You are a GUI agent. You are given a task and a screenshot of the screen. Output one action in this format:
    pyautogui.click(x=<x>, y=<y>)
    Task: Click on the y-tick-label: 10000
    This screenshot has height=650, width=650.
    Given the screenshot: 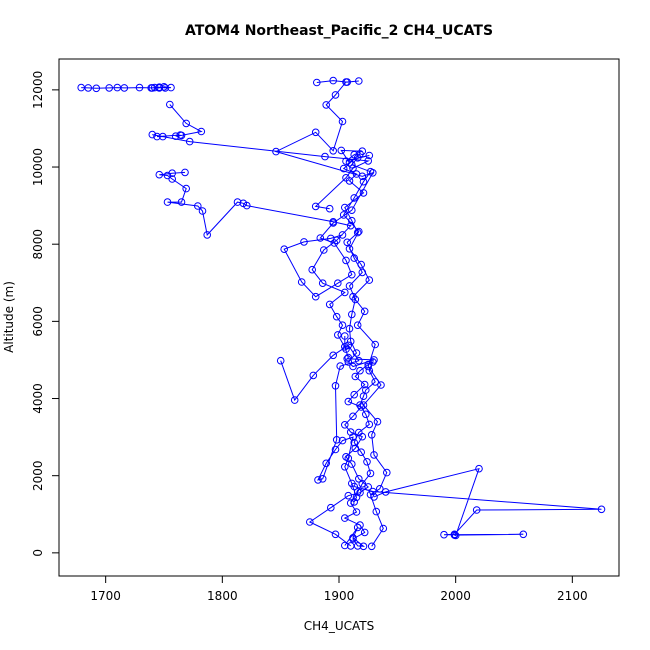 What is the action you would take?
    pyautogui.click(x=38, y=167)
    